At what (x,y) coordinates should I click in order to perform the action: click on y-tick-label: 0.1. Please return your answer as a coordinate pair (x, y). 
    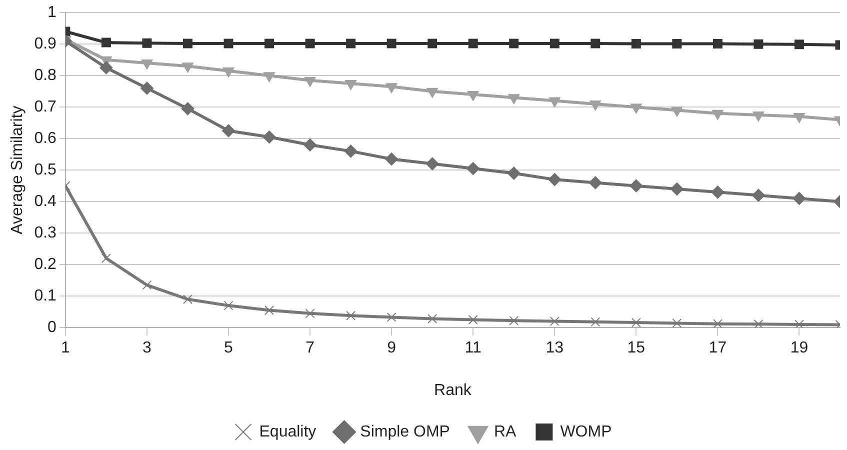
    Looking at the image, I should click on (45, 296).